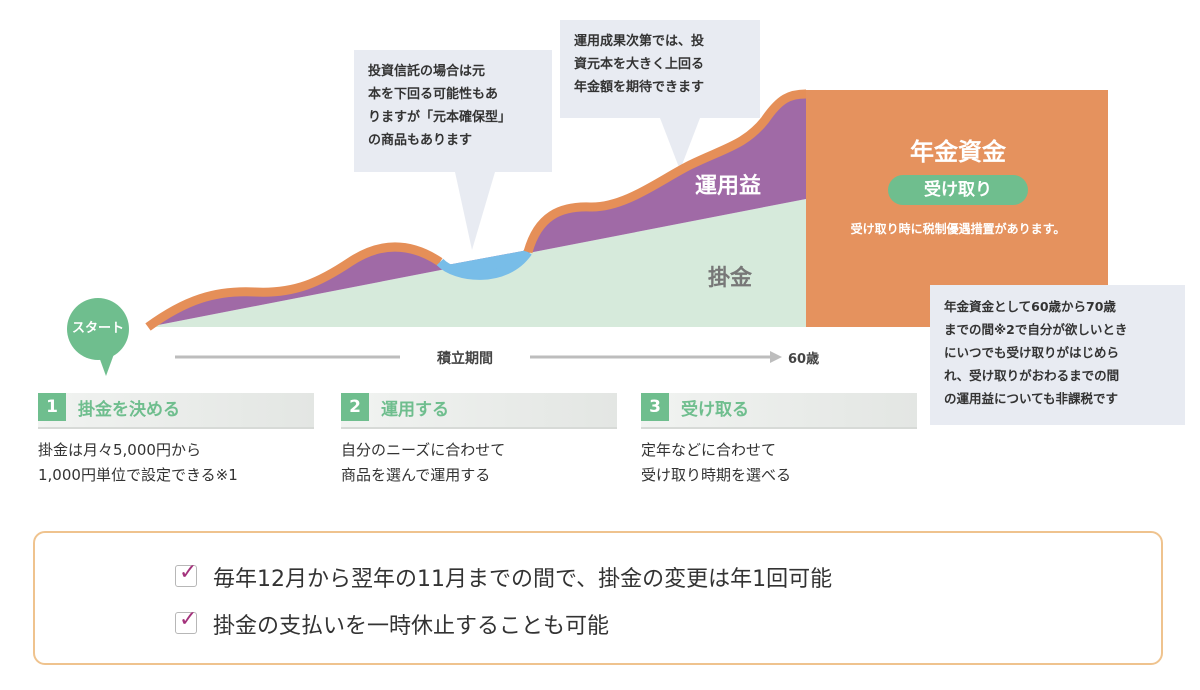 This screenshot has height=690, width=1200. What do you see at coordinates (639, 64) in the screenshot?
I see `callout-line: 資元本を大きく上回る` at bounding box center [639, 64].